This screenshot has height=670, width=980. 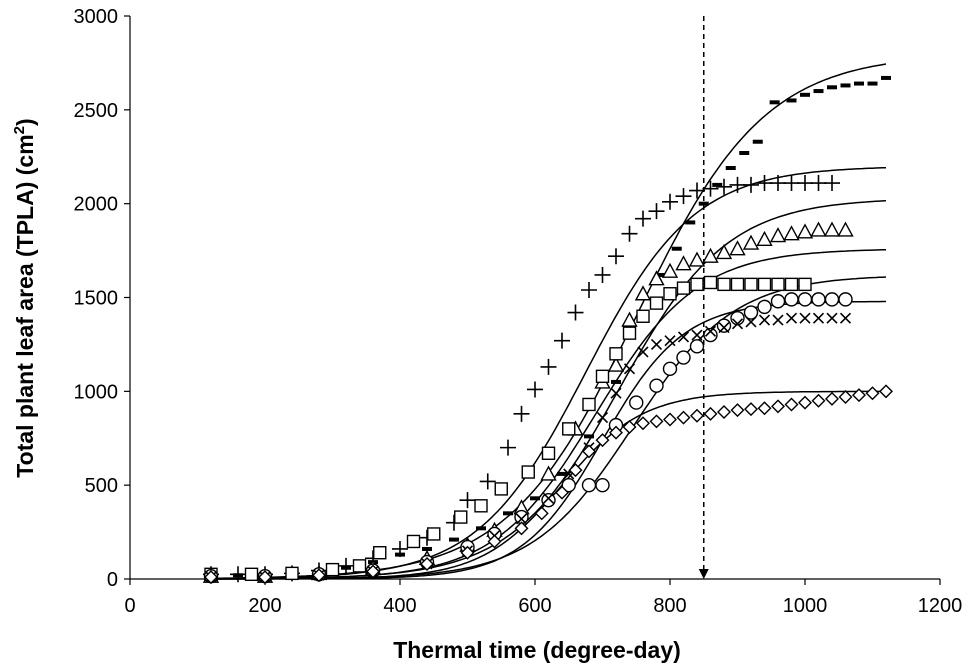 What do you see at coordinates (537, 650) in the screenshot?
I see `x-axis-title: Thermal time (degree-day)` at bounding box center [537, 650].